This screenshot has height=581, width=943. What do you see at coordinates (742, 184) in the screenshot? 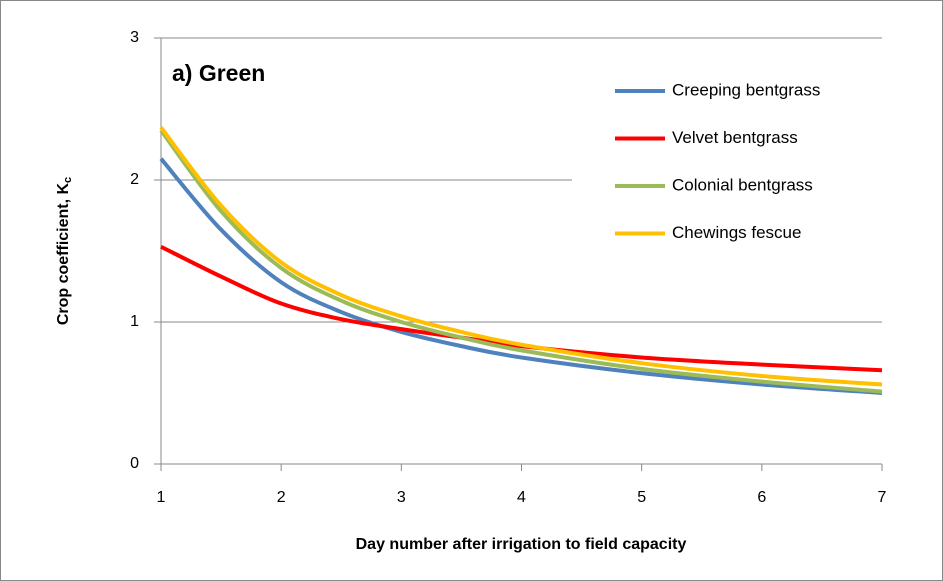
I see `legend-label: Colonial bentgrass` at bounding box center [742, 184].